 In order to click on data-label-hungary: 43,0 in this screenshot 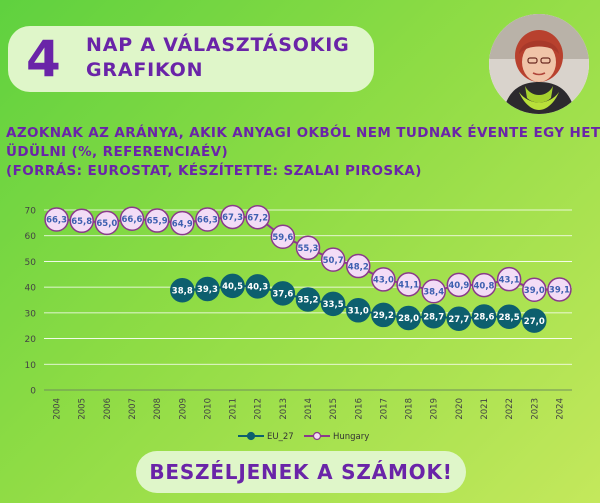, I will do `click(383, 281)`.